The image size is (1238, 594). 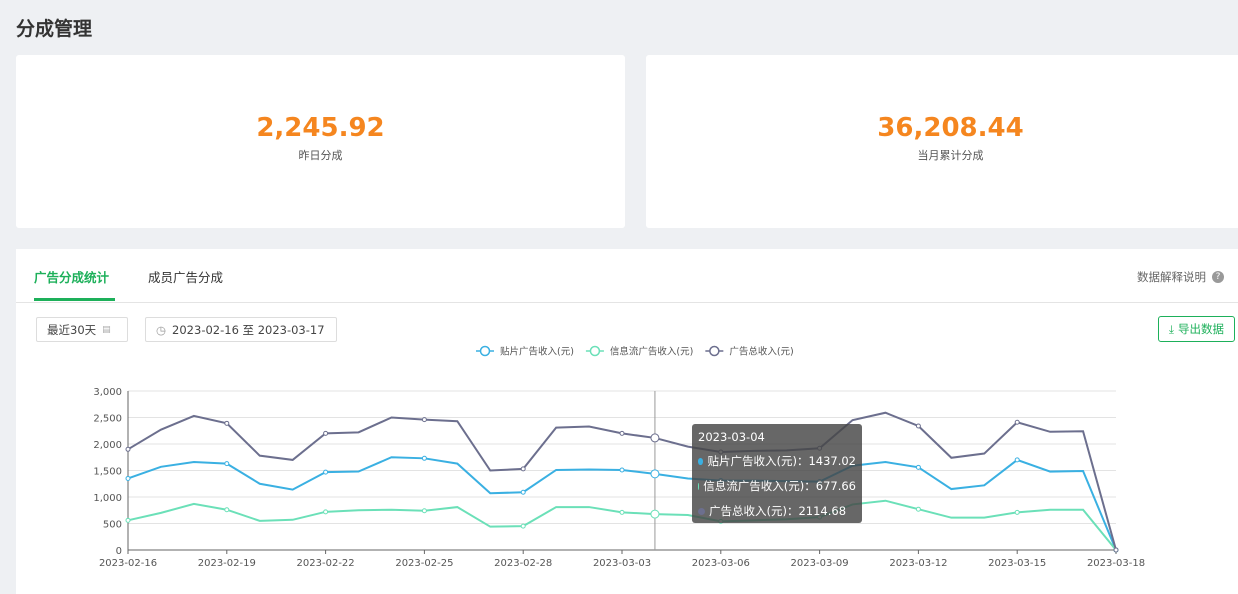 What do you see at coordinates (107, 472) in the screenshot?
I see `y-tick-label: 1,500` at bounding box center [107, 472].